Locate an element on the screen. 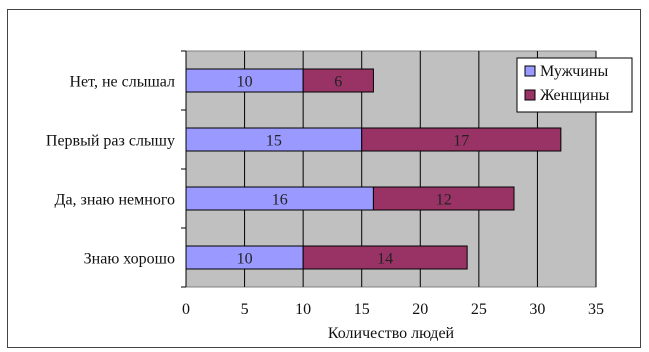 The height and width of the screenshot is (352, 649). x-tick-label: 0 is located at coordinates (186, 309).